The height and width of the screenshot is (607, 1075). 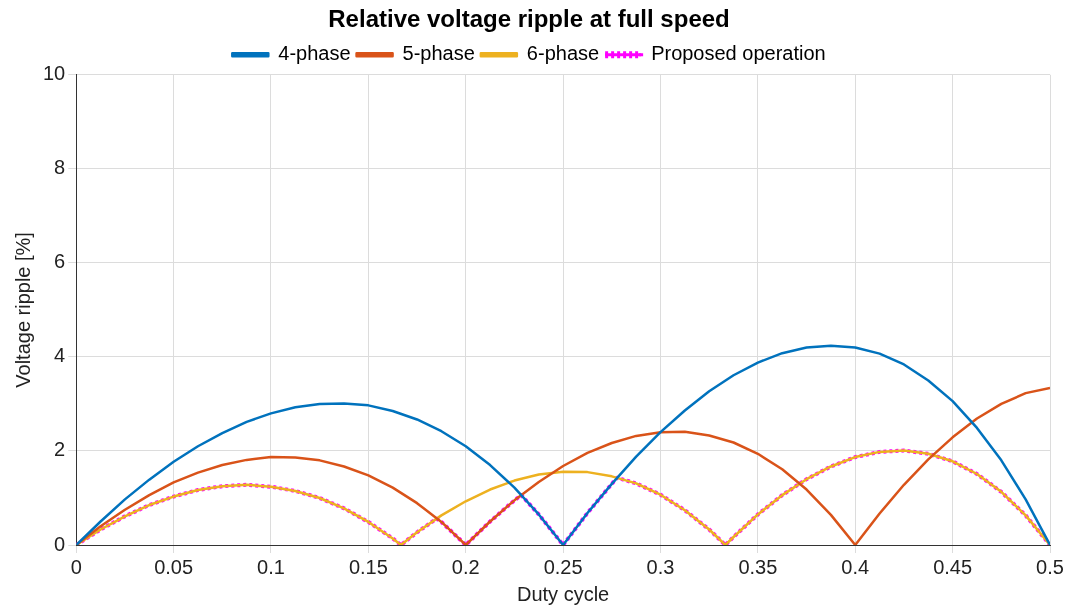 I want to click on y-tick-label: 0, so click(x=60, y=543).